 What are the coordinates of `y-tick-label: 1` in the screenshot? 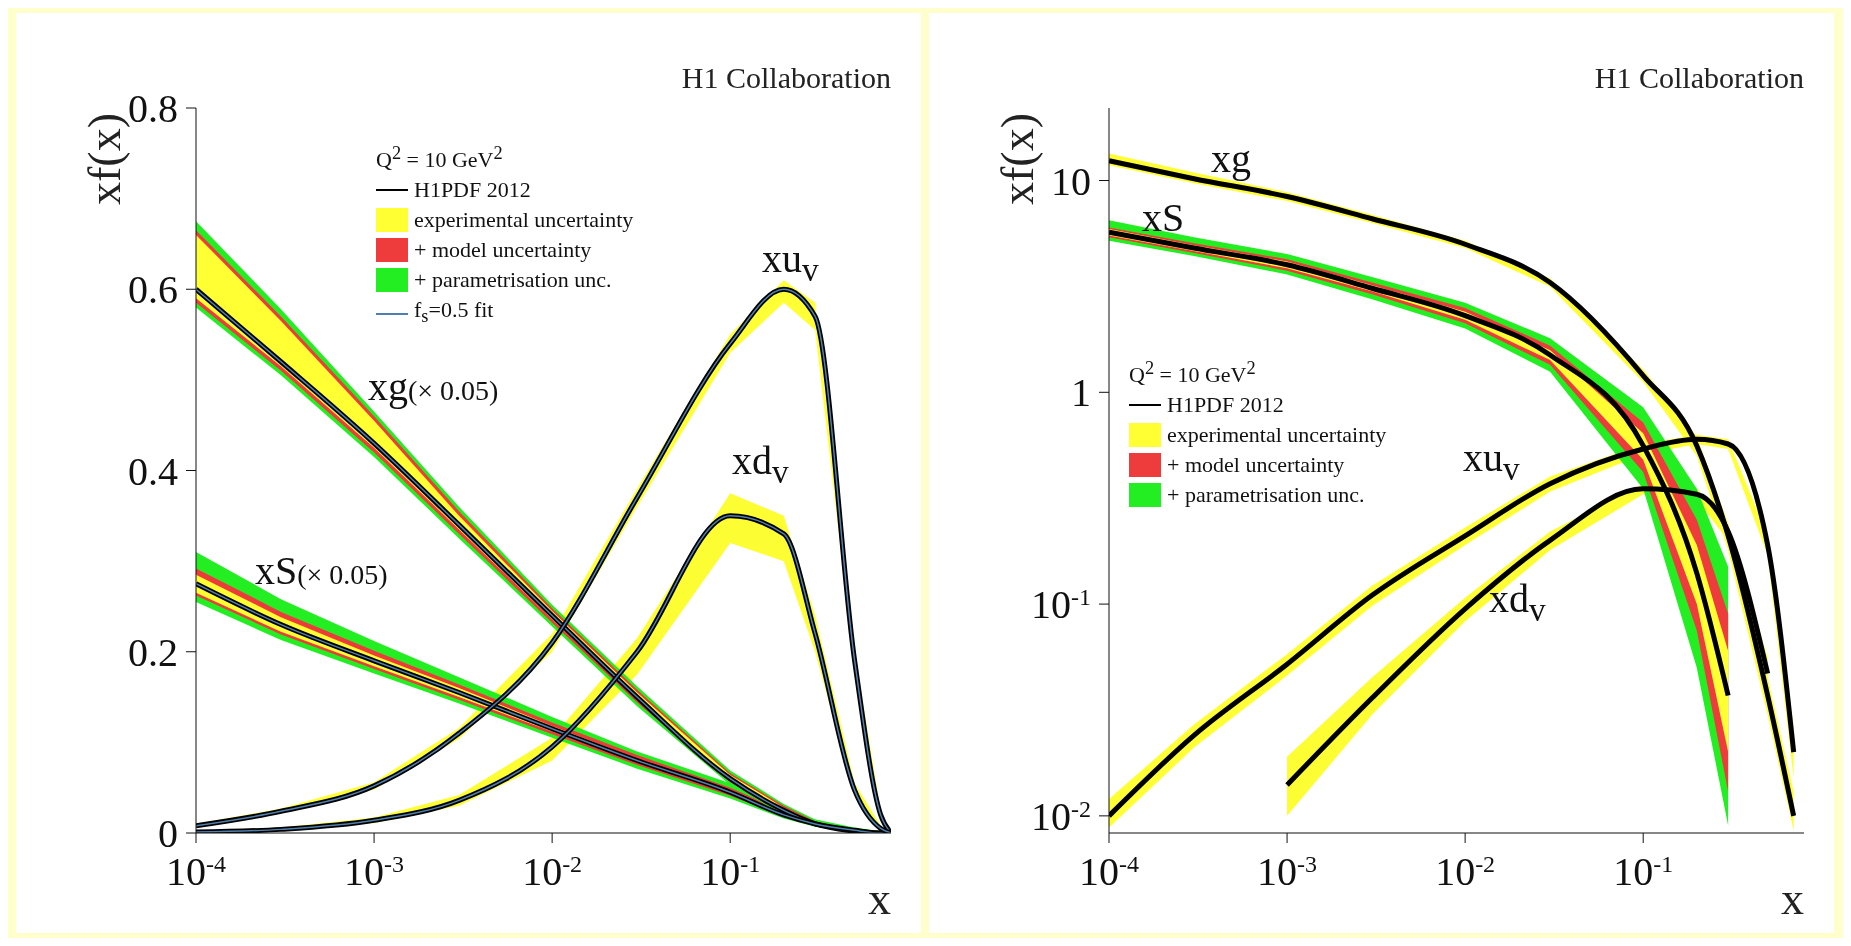 It's located at (1081, 393).